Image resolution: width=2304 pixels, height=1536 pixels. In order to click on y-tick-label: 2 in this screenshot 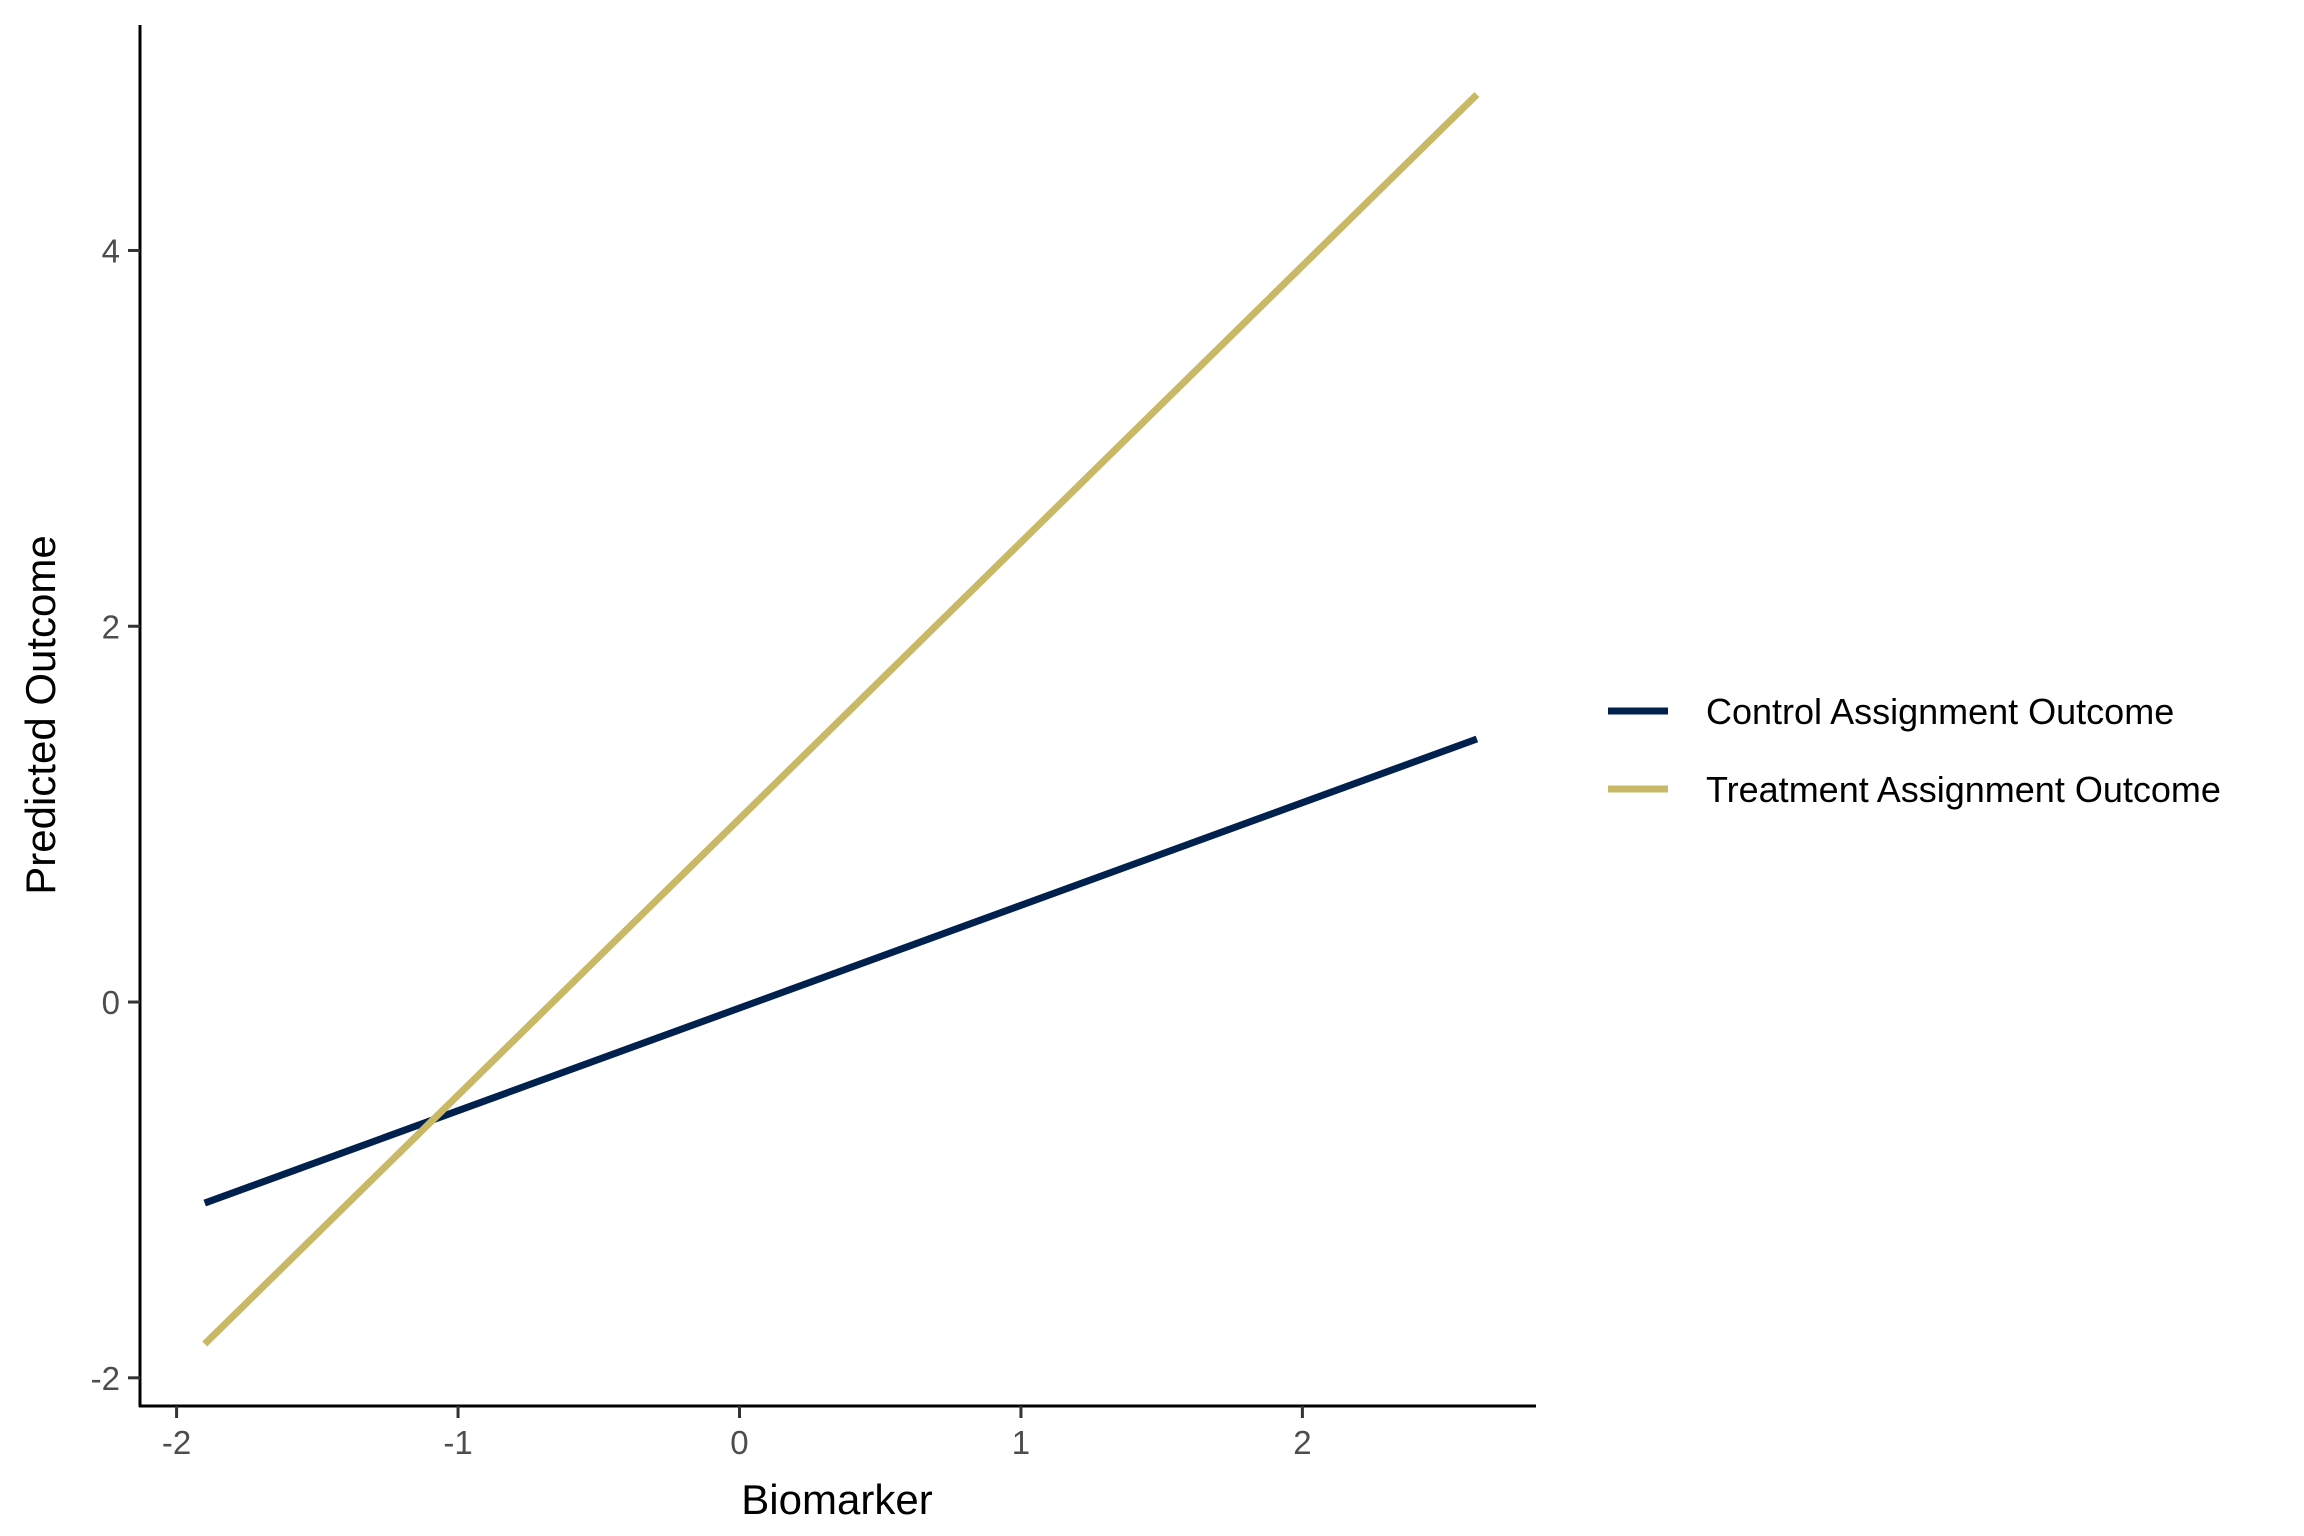, I will do `click(111, 626)`.